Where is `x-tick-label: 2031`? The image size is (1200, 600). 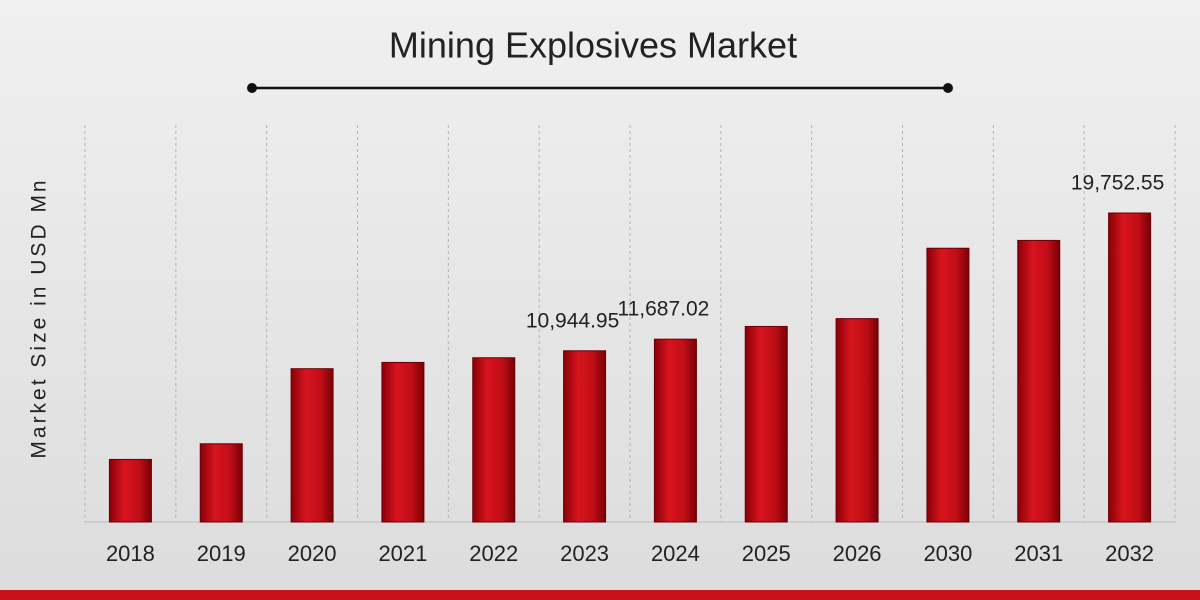
x-tick-label: 2031 is located at coordinates (1038, 553).